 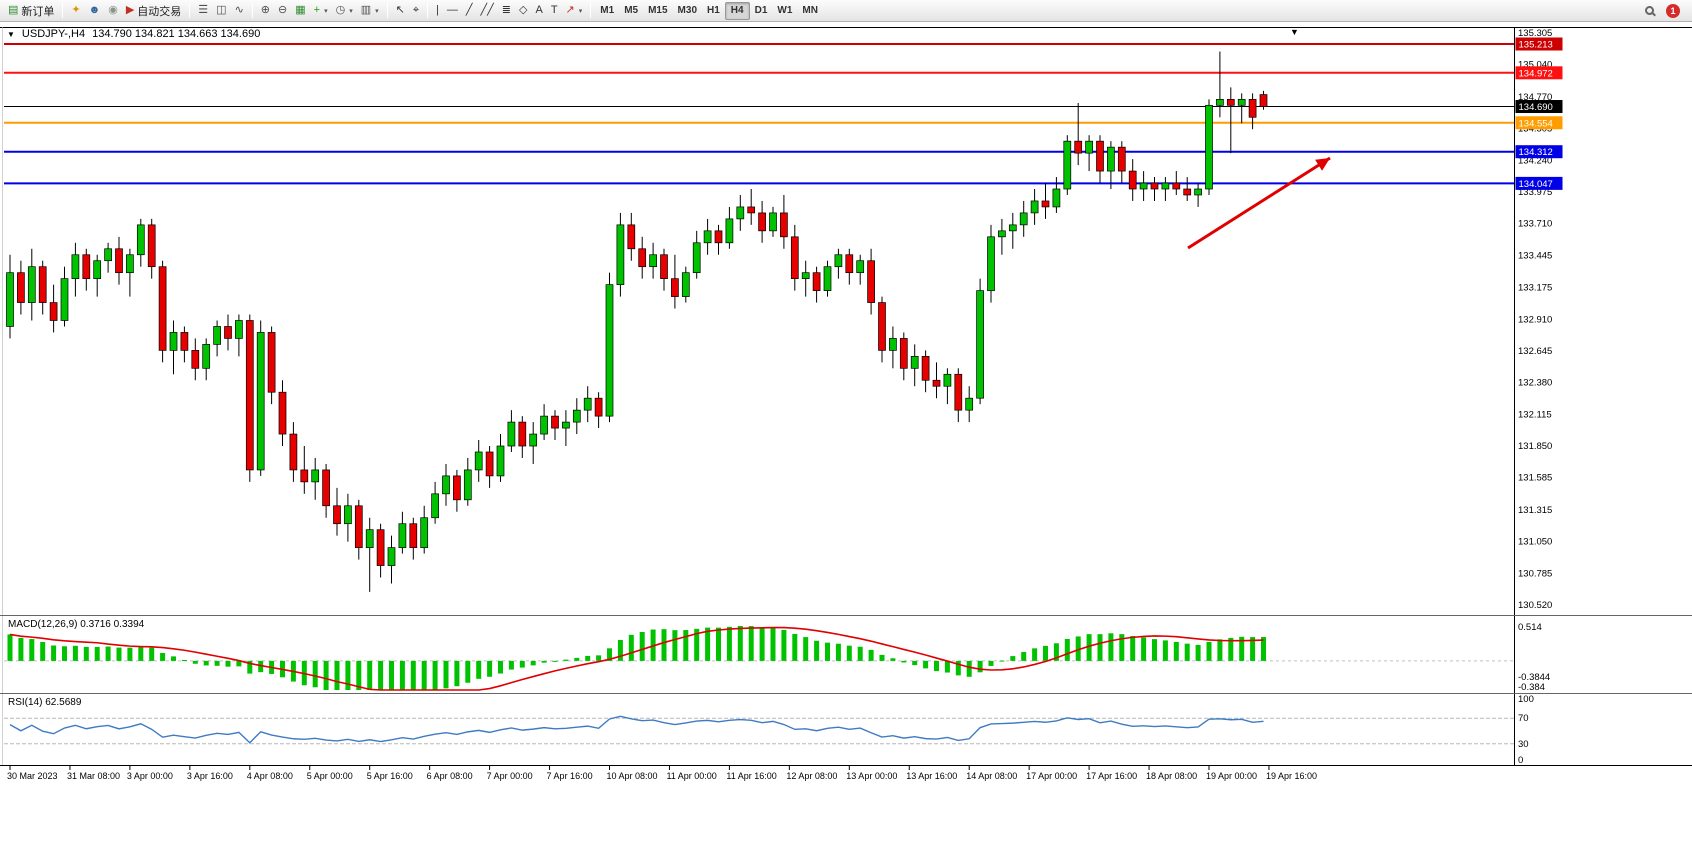 I want to click on timeframe-m5-button: M5, so click(x=631, y=10).